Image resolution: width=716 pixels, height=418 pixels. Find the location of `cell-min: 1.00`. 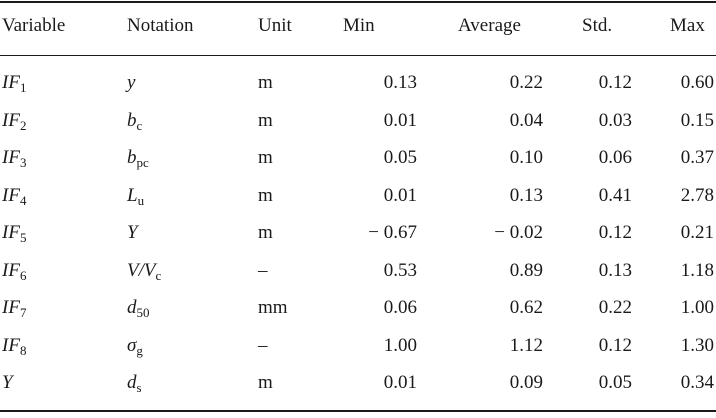

cell-min: 1.00 is located at coordinates (400, 346).